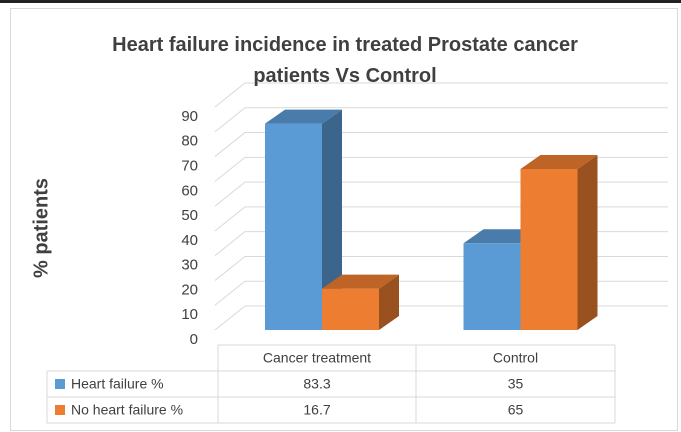 Image resolution: width=681 pixels, height=432 pixels. What do you see at coordinates (189, 116) in the screenshot?
I see `y-tick-label: 90` at bounding box center [189, 116].